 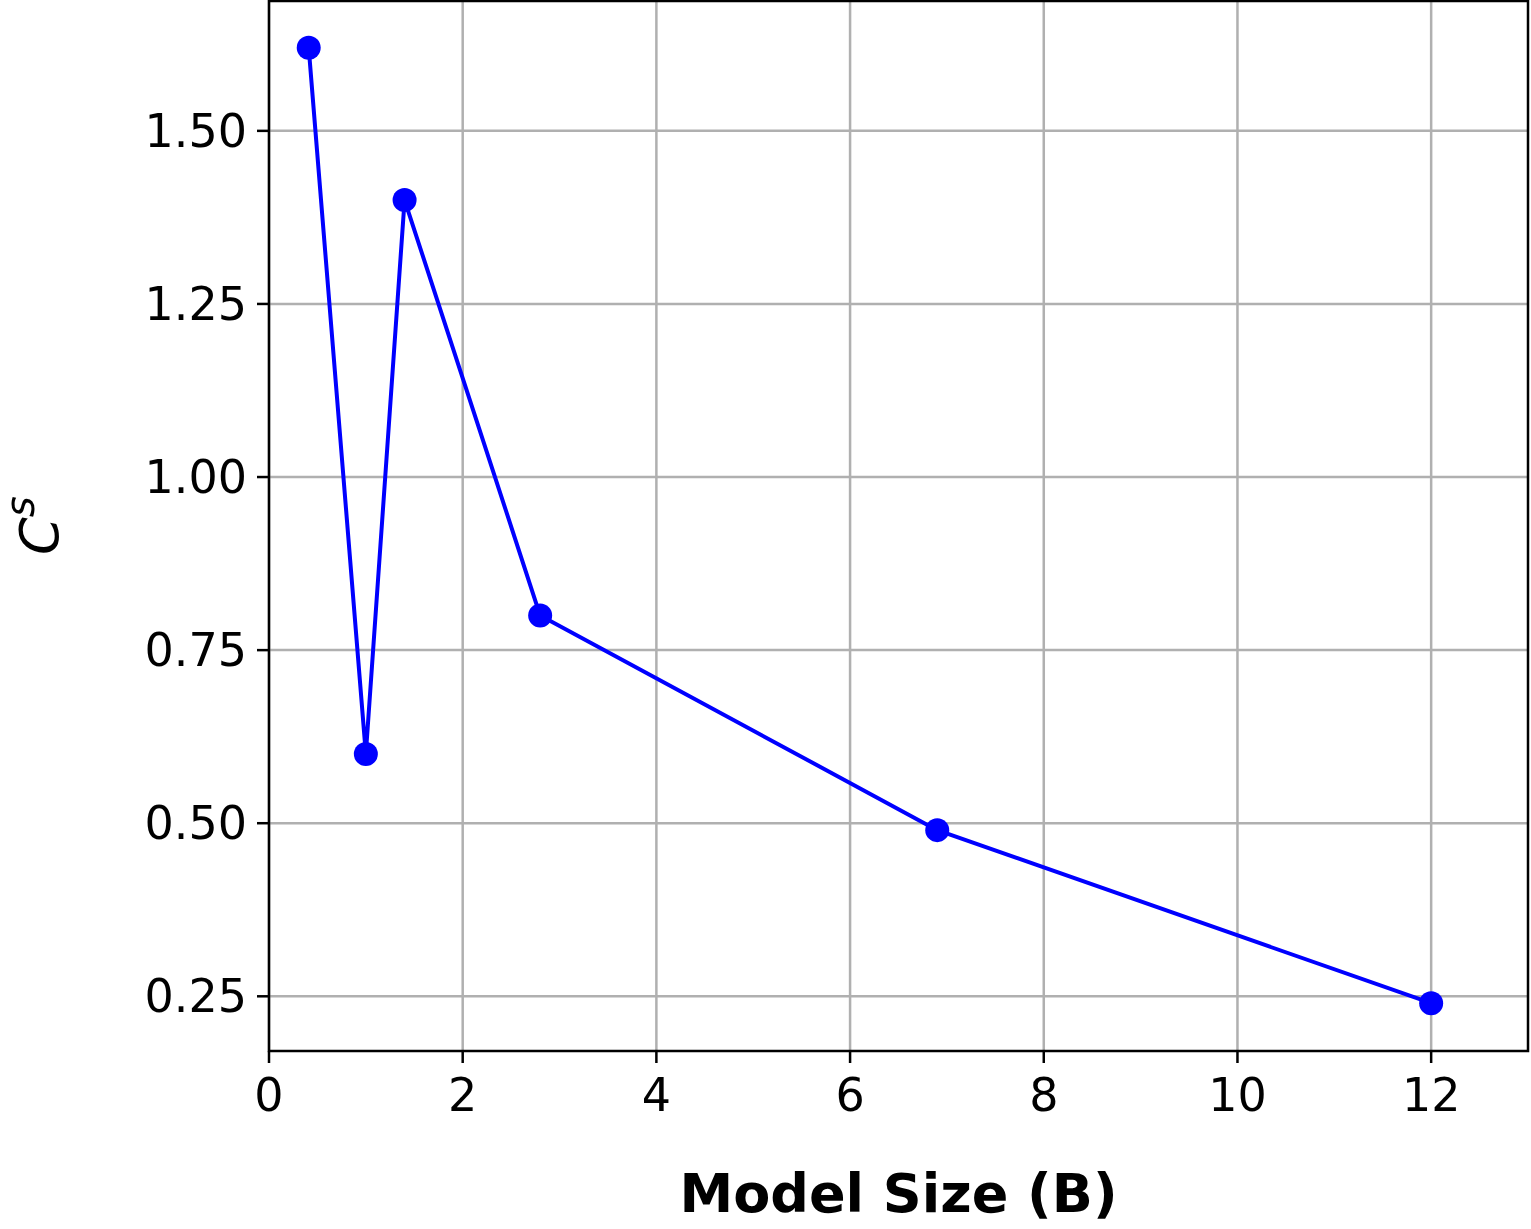 What do you see at coordinates (898, 1193) in the screenshot?
I see `x-axis-title: Model Size (B)` at bounding box center [898, 1193].